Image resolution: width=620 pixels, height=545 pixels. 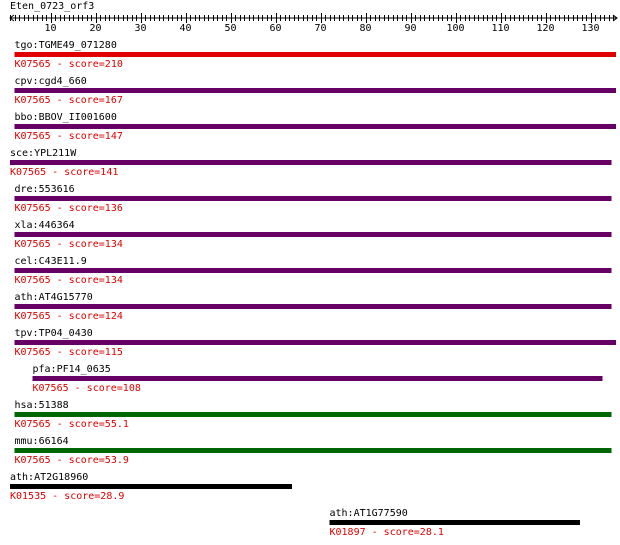 I want to click on ruler-tick-label: 30, so click(x=140, y=28).